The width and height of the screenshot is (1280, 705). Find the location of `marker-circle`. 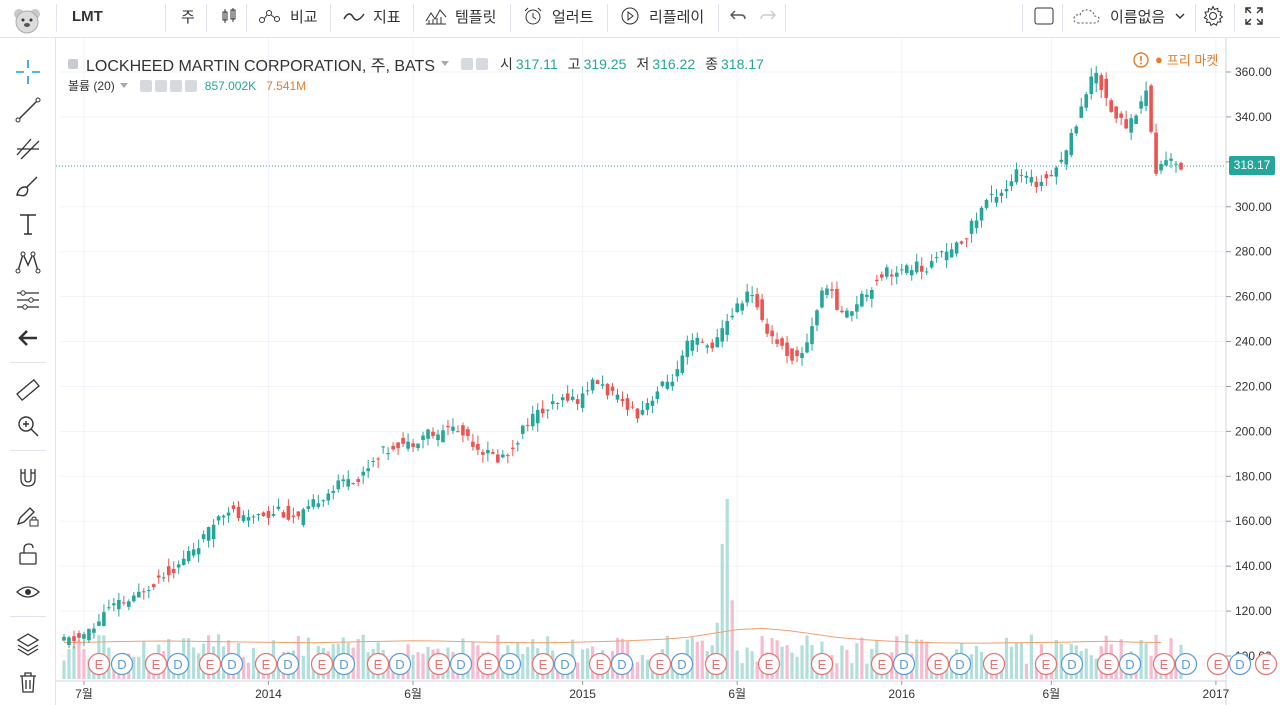

marker-circle is located at coordinates (510, 664).